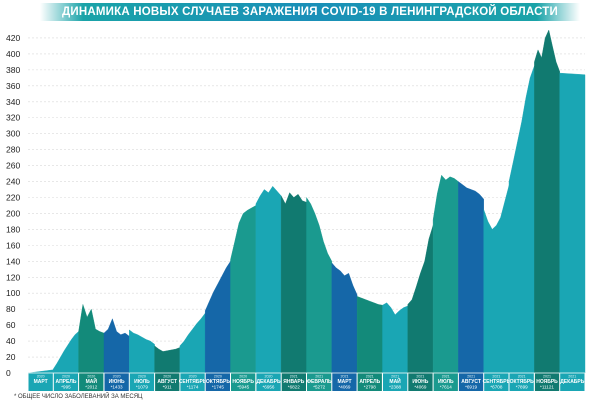 The image size is (608, 406). What do you see at coordinates (496, 387) in the screenshot?
I see `month-total-label: *6708` at bounding box center [496, 387].